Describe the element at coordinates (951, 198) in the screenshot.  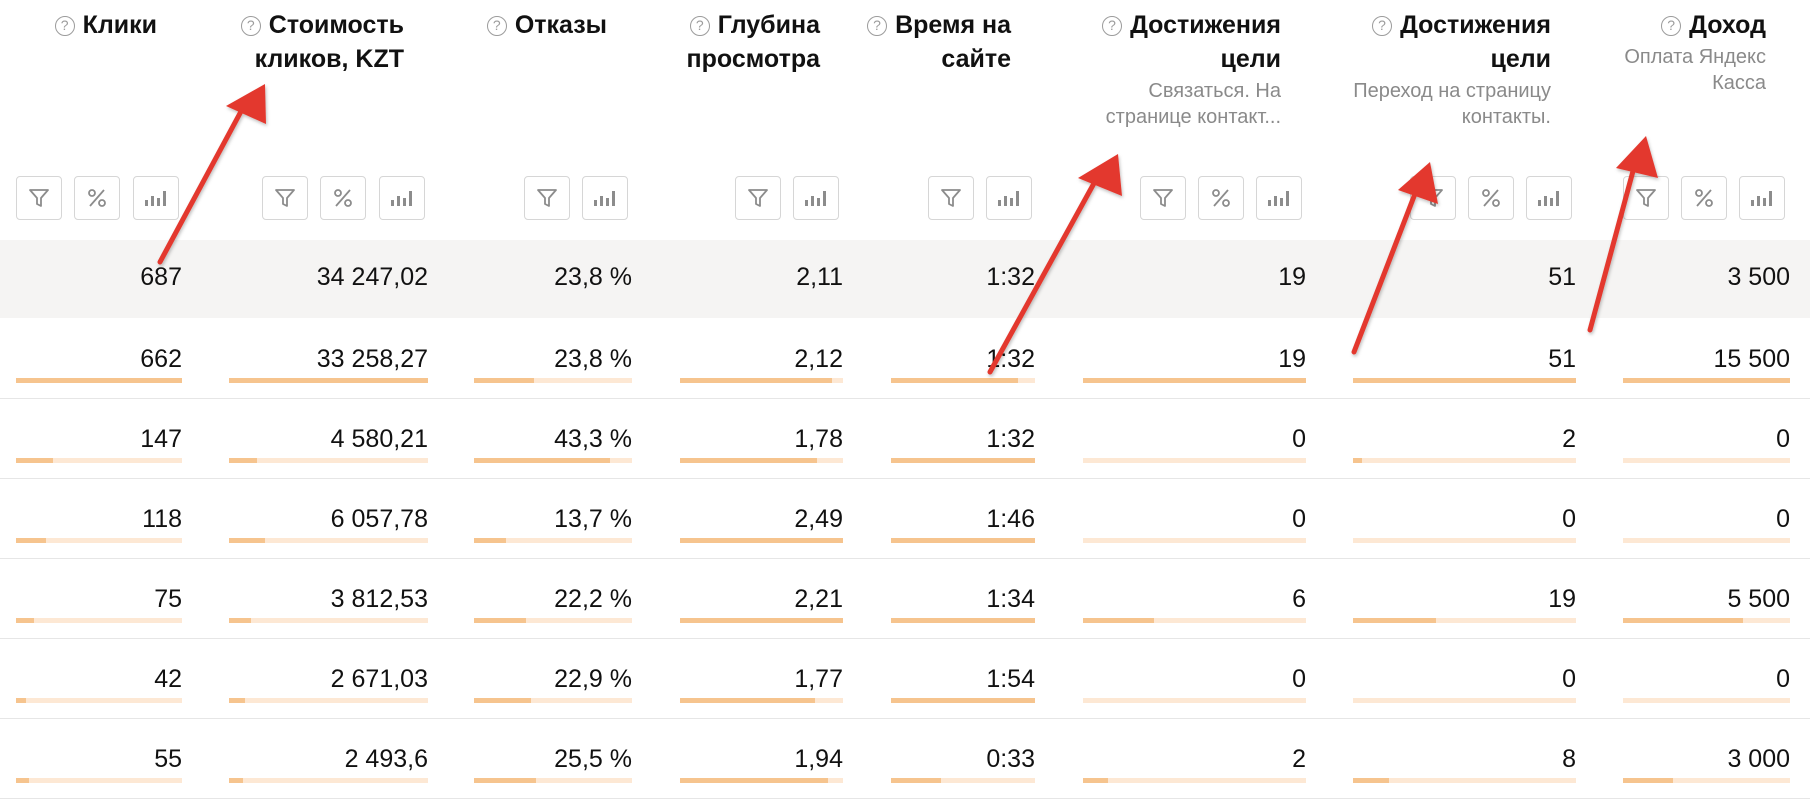
I see `filter-button-time` at that location.